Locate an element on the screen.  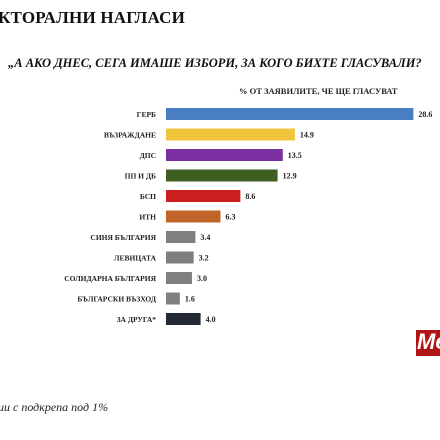
category-label: ИТН is located at coordinates (147, 217).